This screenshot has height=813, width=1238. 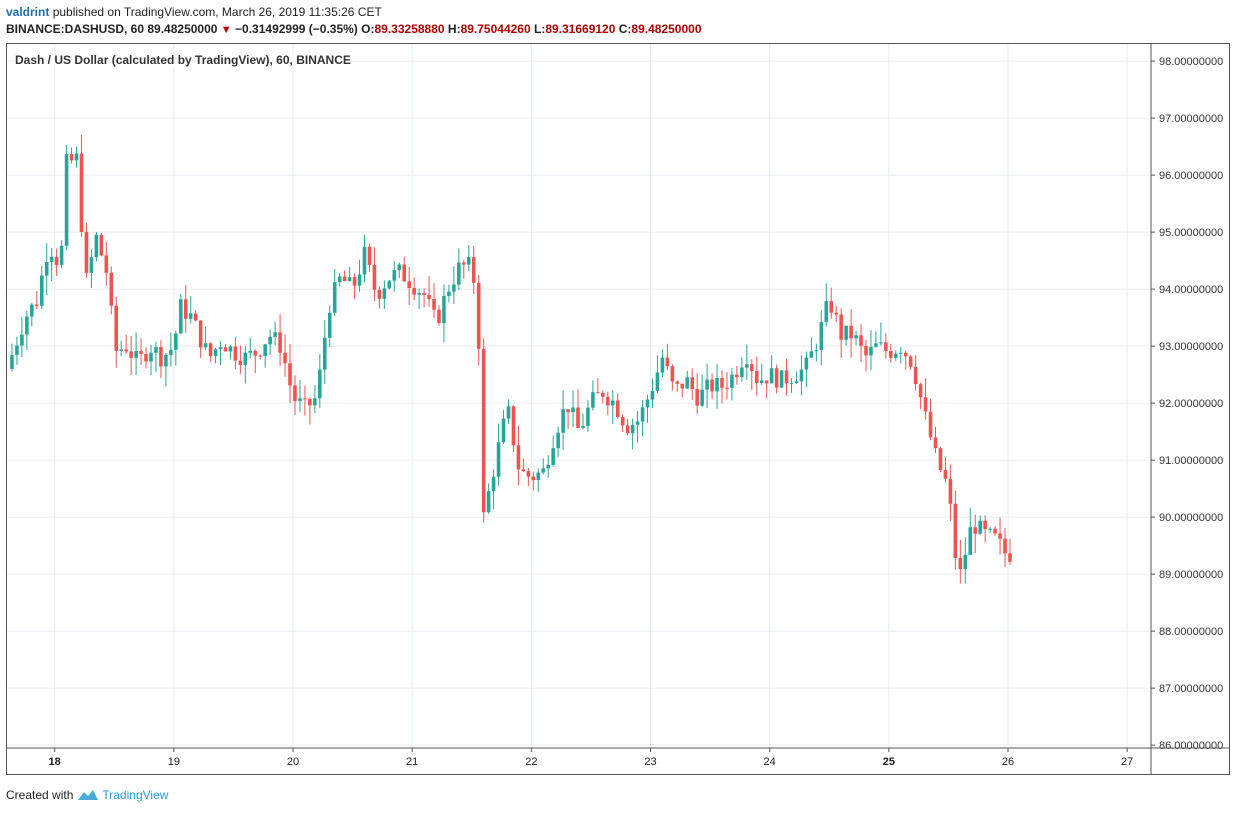 What do you see at coordinates (770, 762) in the screenshot?
I see `x-tick-label: 24` at bounding box center [770, 762].